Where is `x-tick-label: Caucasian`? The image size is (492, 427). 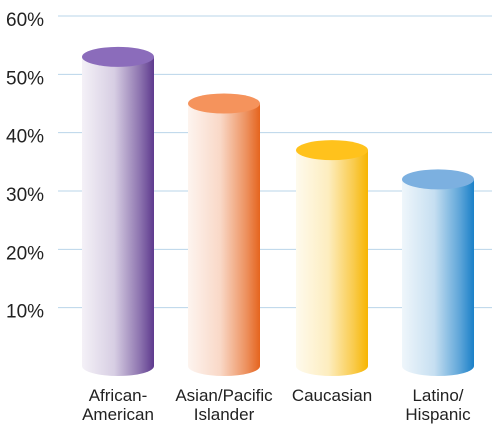 x-tick-label: Caucasian is located at coordinates (332, 395).